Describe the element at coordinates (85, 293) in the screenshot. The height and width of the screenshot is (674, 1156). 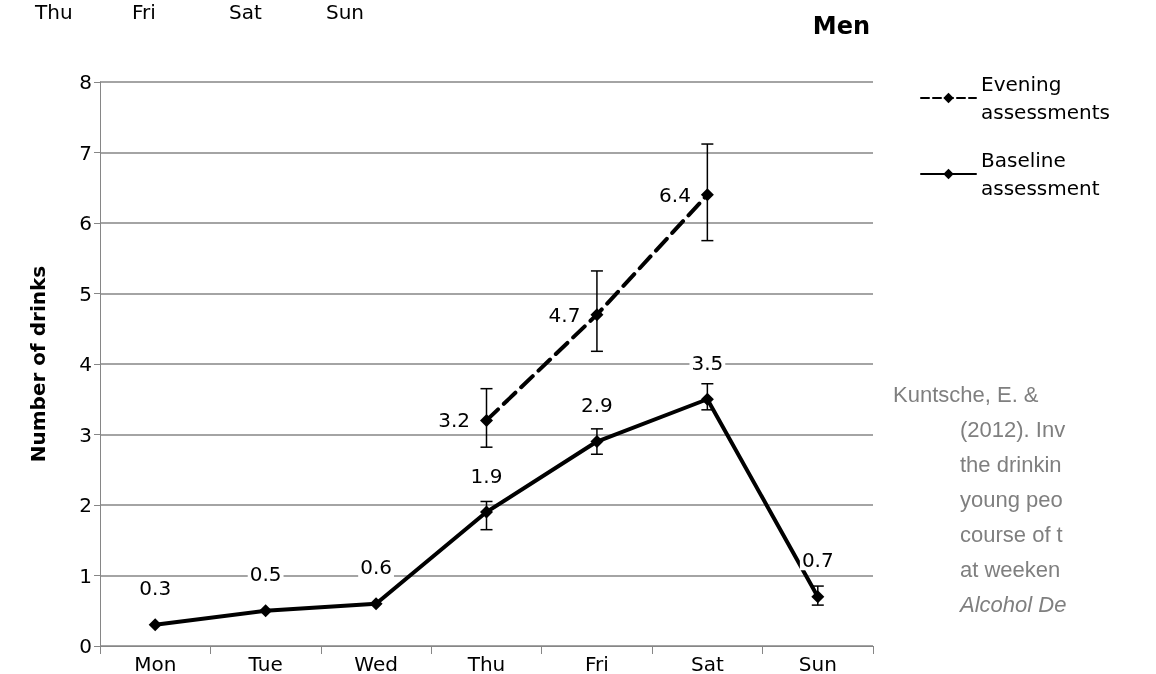
I see `y-tick-label: 5` at that location.